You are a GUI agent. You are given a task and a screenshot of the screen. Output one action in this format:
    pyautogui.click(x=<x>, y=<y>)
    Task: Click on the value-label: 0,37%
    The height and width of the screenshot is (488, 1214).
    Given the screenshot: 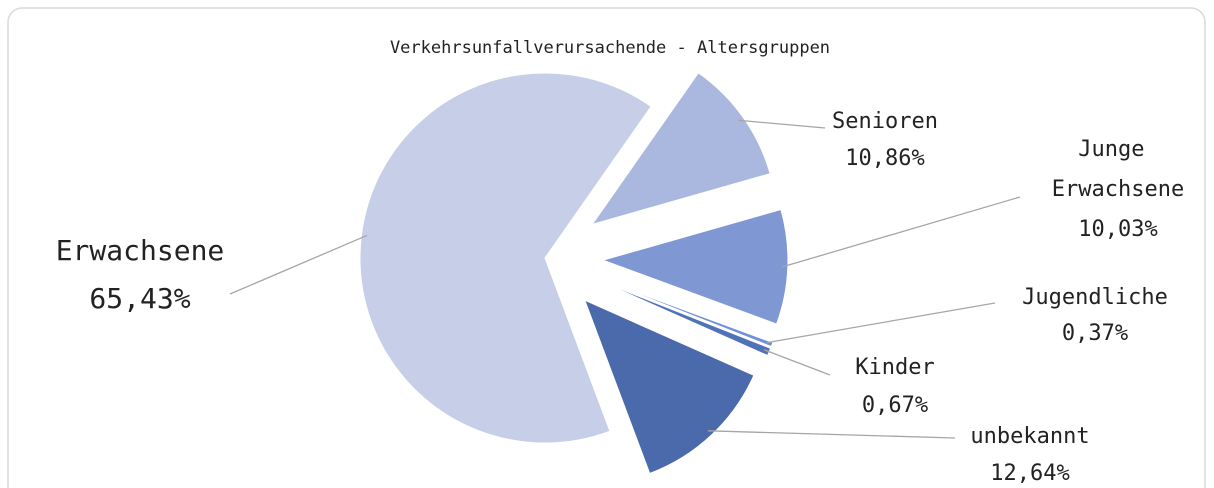 What is the action you would take?
    pyautogui.click(x=1095, y=333)
    